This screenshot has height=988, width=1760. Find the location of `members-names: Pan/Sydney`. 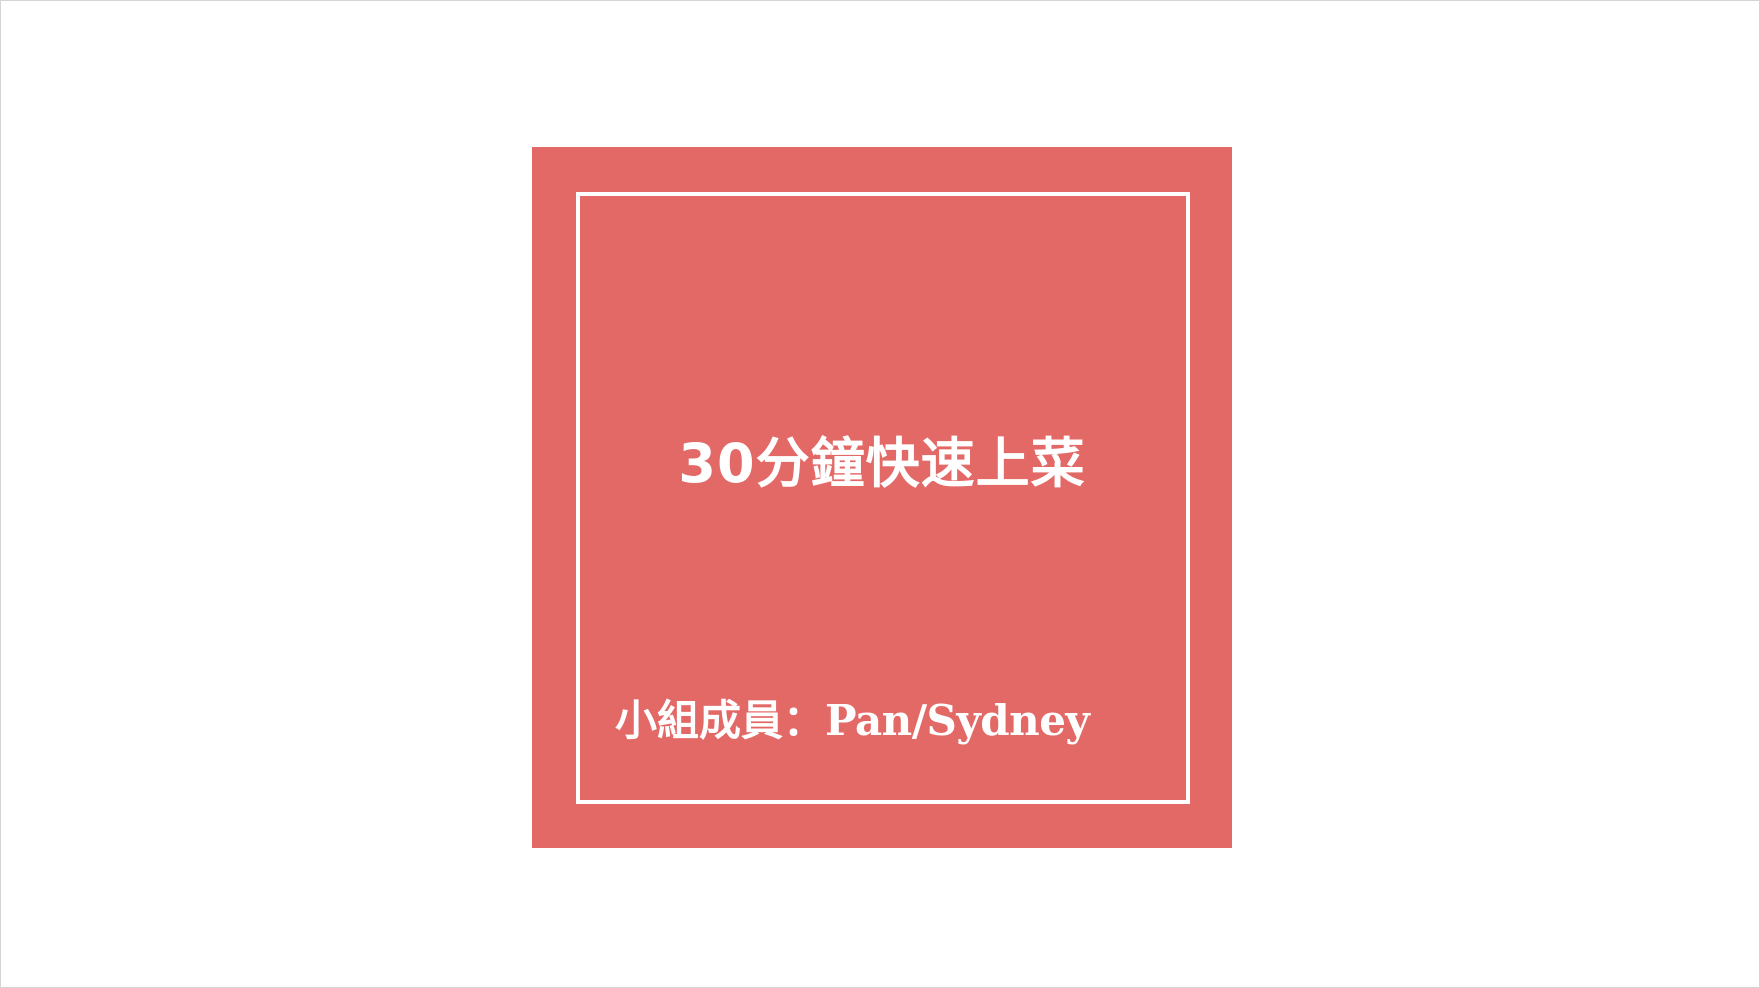

members-names: Pan/Sydney is located at coordinates (957, 720).